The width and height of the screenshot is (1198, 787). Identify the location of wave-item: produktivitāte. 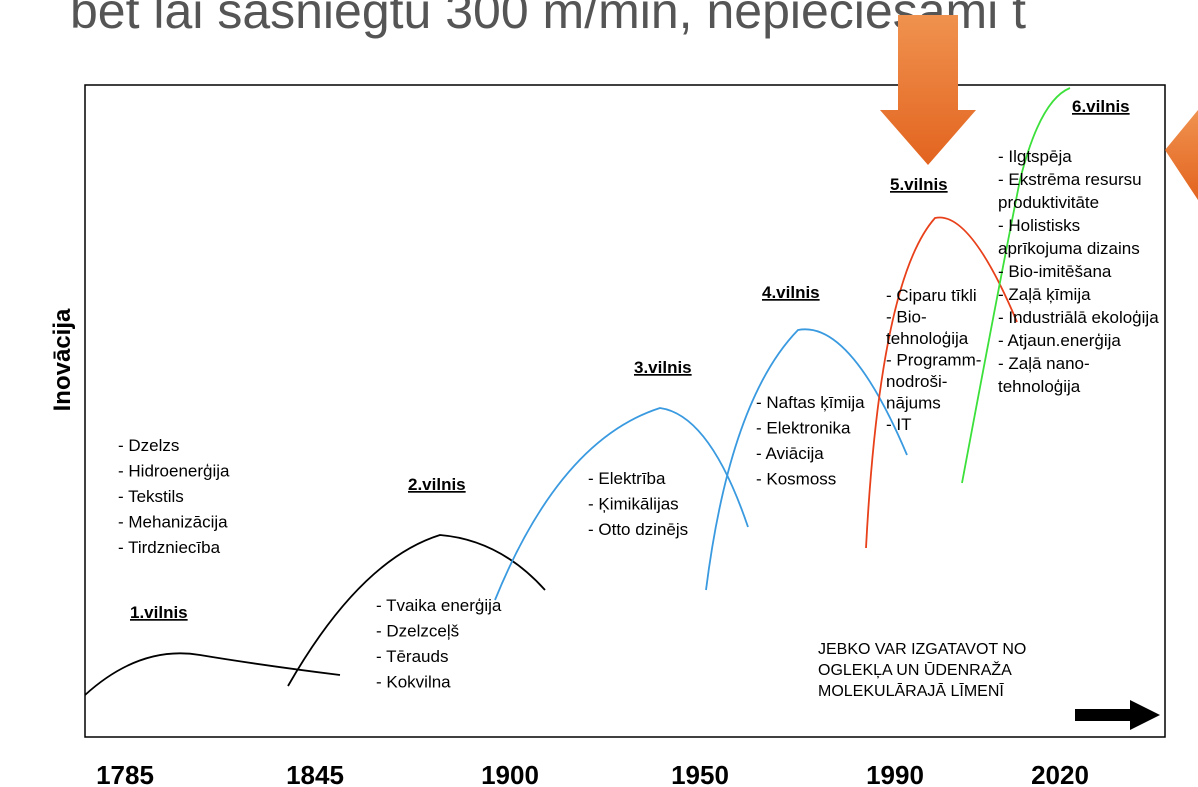
(1048, 202).